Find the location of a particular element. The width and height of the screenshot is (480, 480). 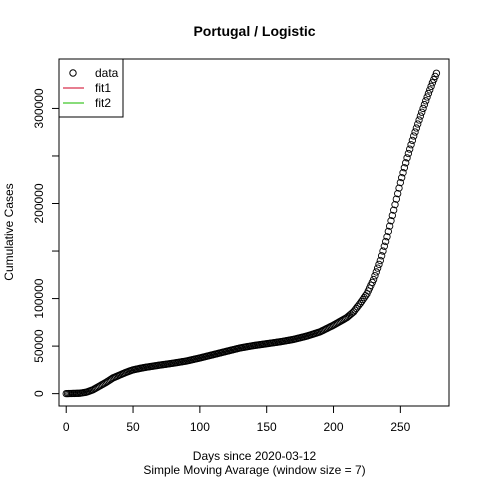

legend: data fit1 fit2 is located at coordinates (91, 88).